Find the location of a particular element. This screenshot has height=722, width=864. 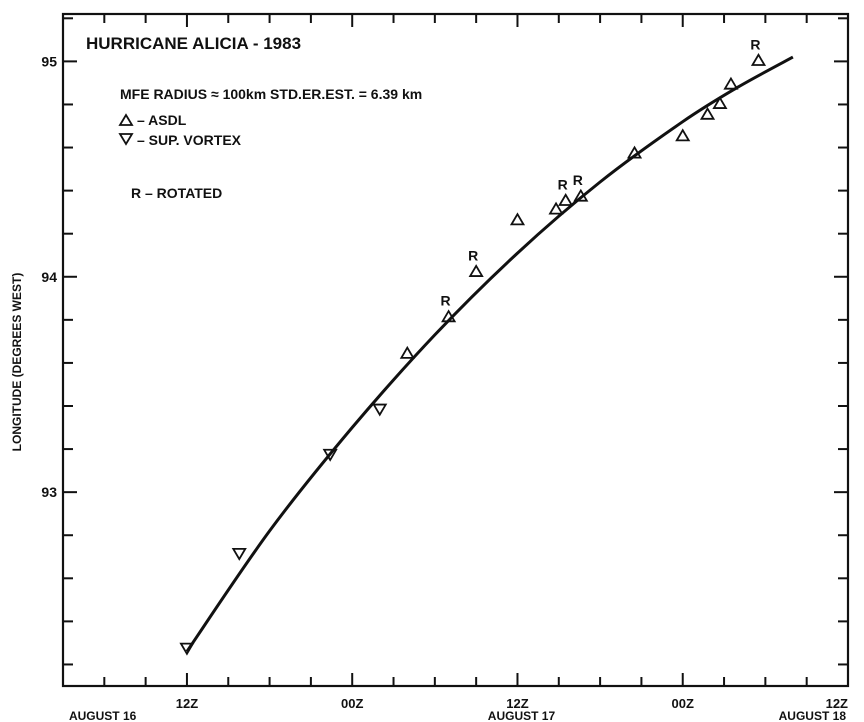

legend-vortex-marker is located at coordinates (126, 139).